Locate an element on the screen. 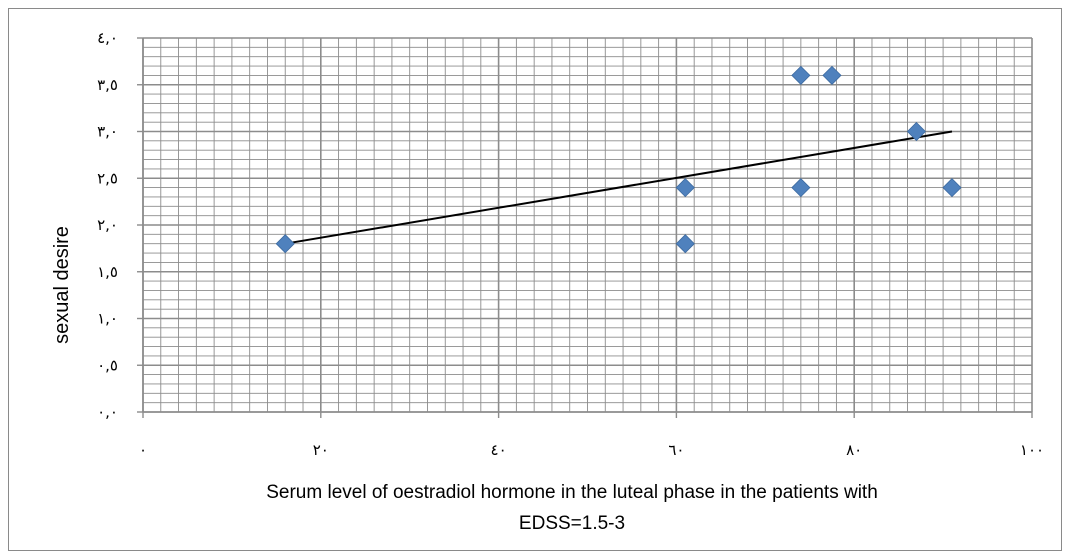 Image resolution: width=1072 pixels, height=559 pixels. x-tick-label: ٦٠ is located at coordinates (676, 450).